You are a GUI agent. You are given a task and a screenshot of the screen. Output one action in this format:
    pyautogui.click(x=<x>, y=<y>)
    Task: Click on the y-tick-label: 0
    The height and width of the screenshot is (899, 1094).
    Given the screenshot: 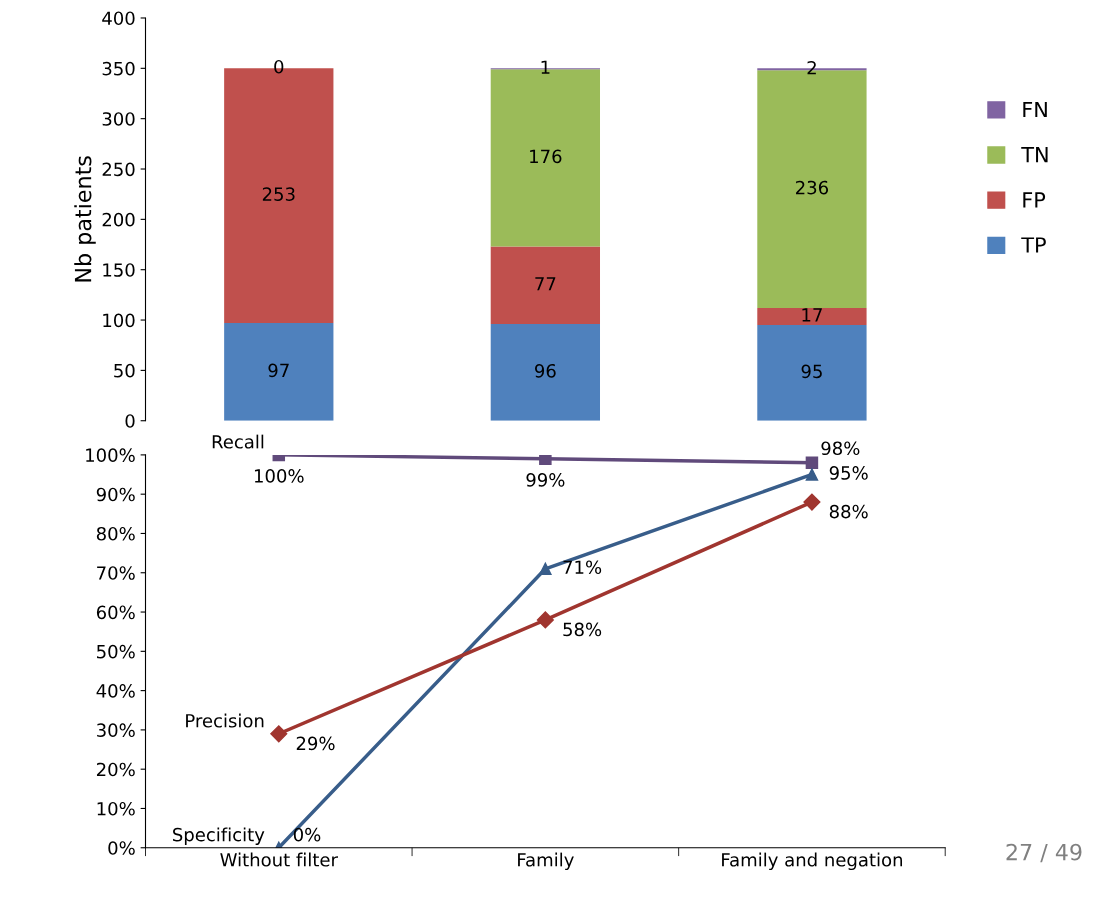 What is the action you would take?
    pyautogui.click(x=130, y=421)
    